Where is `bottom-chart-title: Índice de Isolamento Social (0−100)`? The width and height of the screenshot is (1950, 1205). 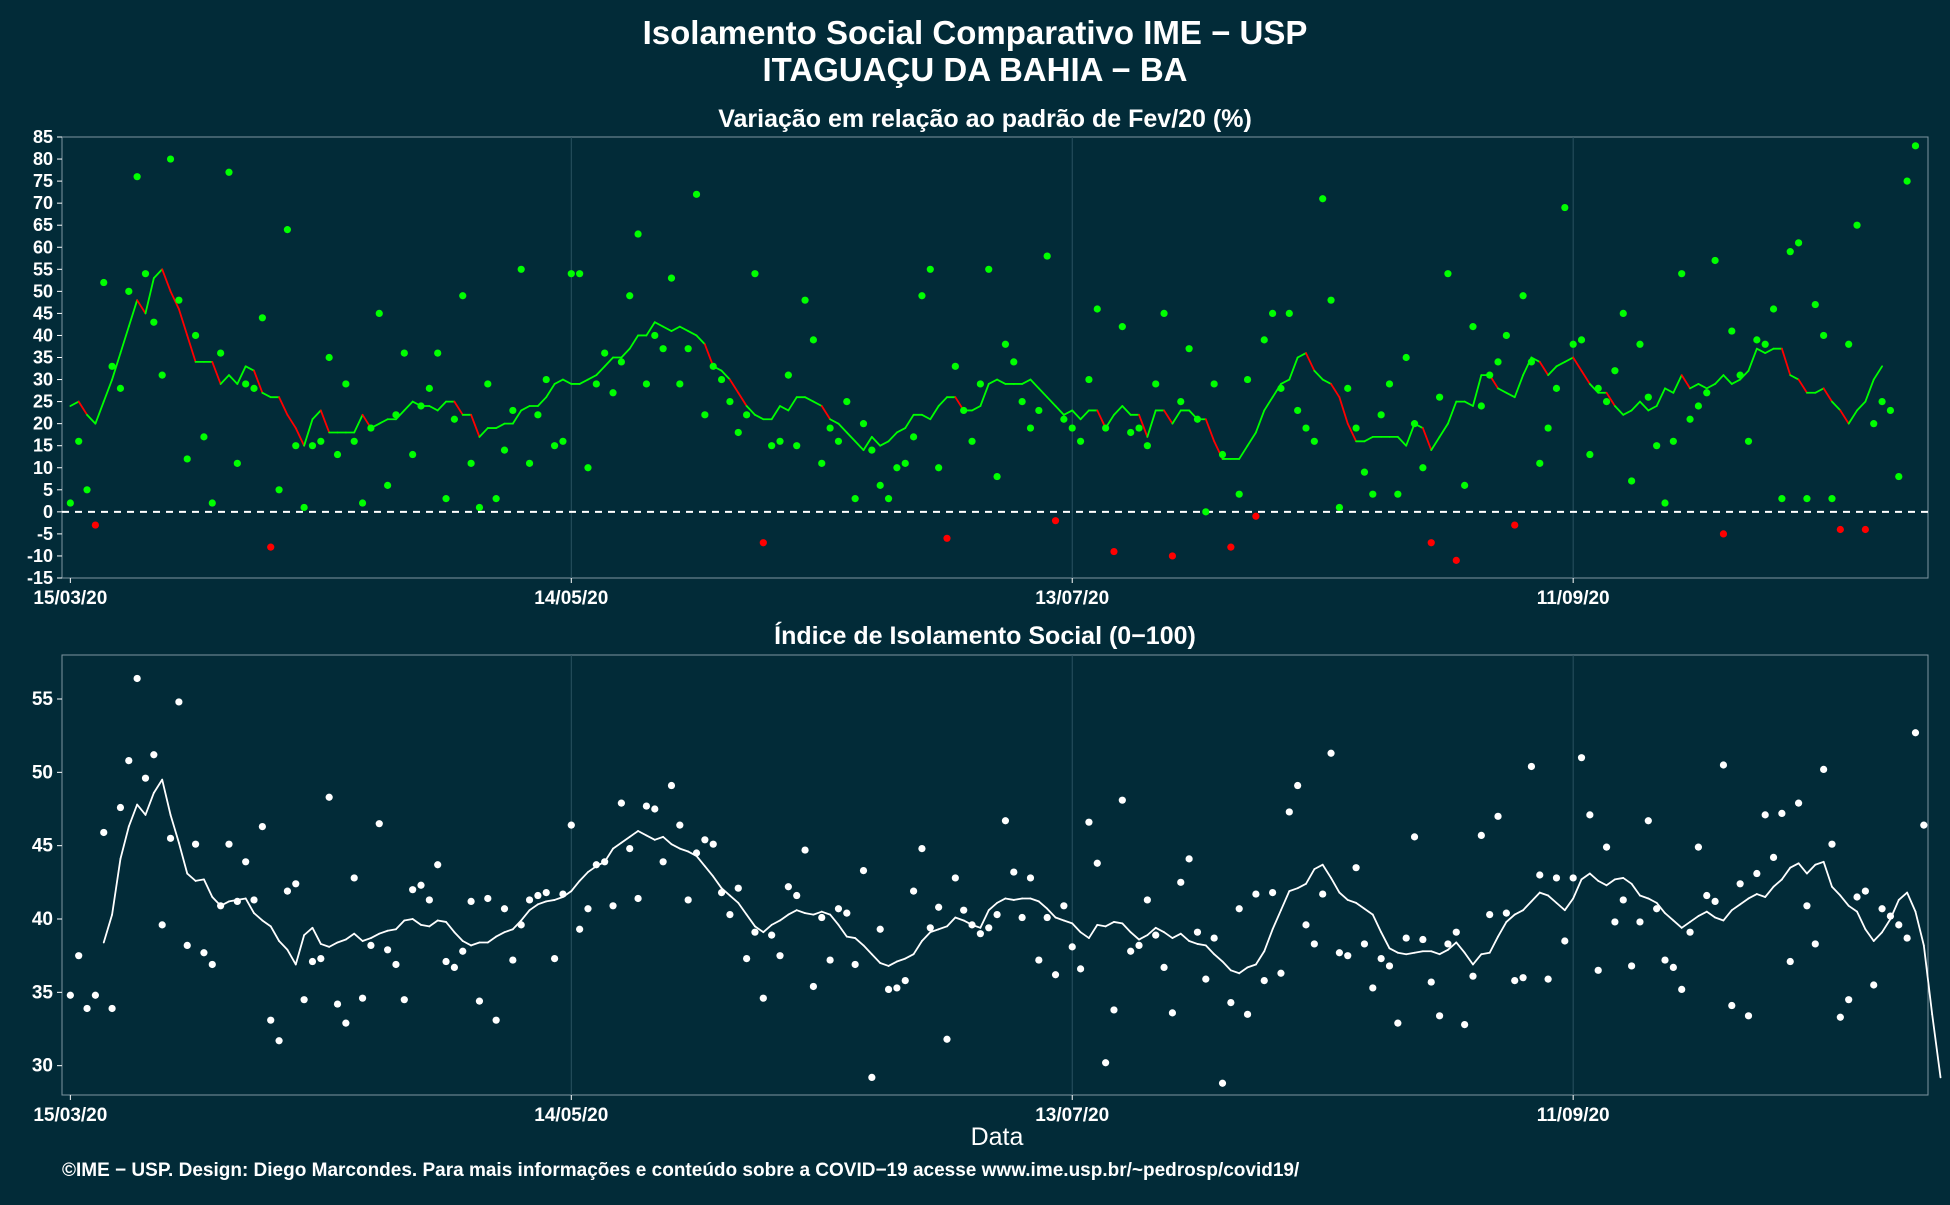
bottom-chart-title: Índice de Isolamento Social (0−100) is located at coordinates (985, 635).